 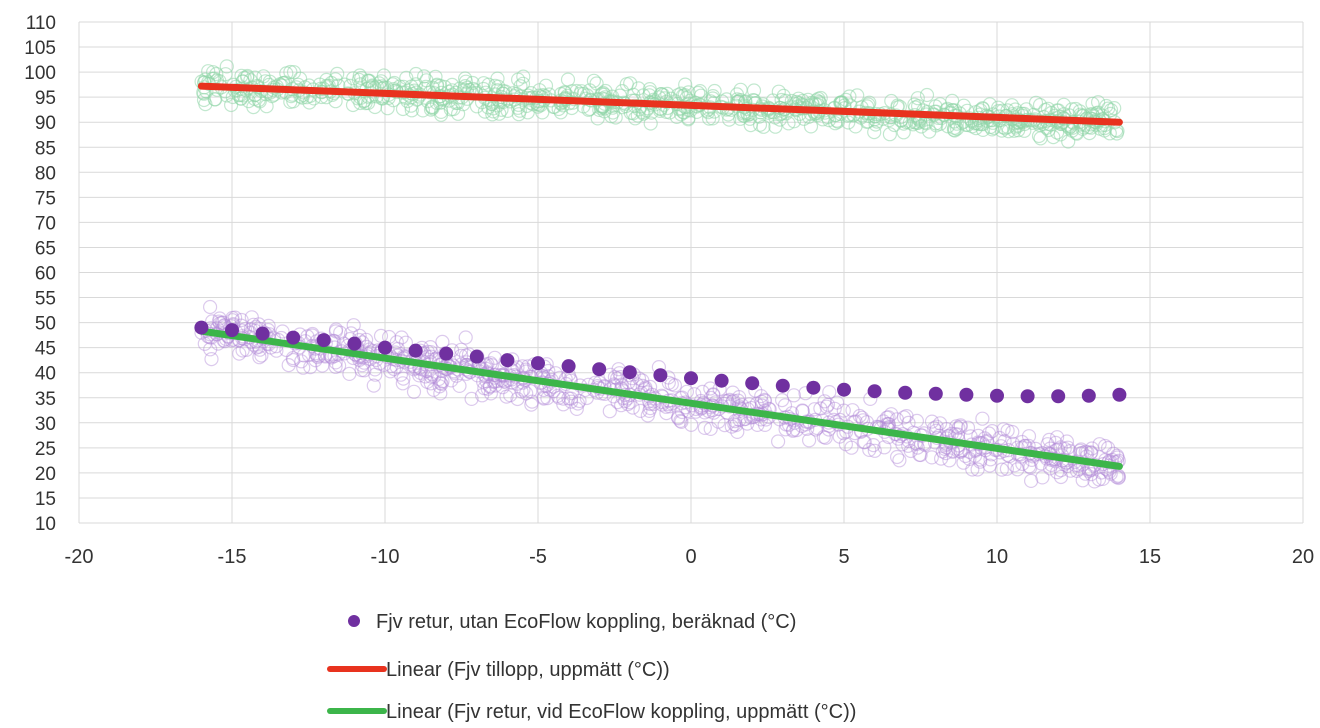 I want to click on y-tick-label: 25, so click(x=45, y=449).